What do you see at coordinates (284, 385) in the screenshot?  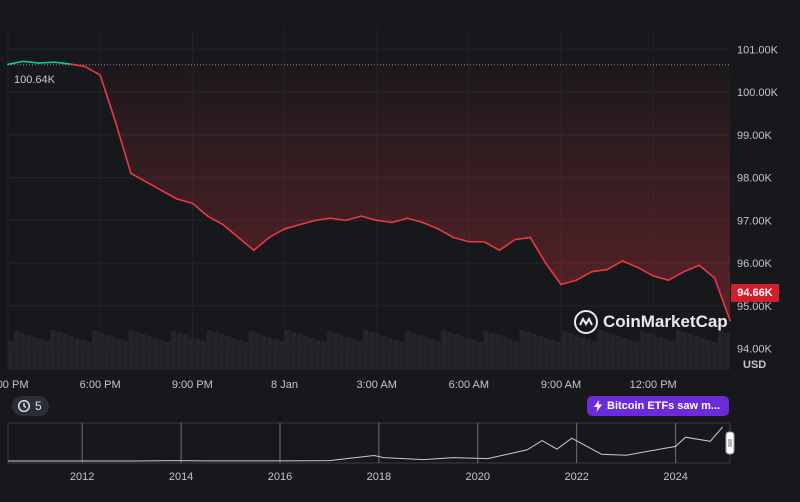 I see `x-tick-label: 8 Jan` at bounding box center [284, 385].